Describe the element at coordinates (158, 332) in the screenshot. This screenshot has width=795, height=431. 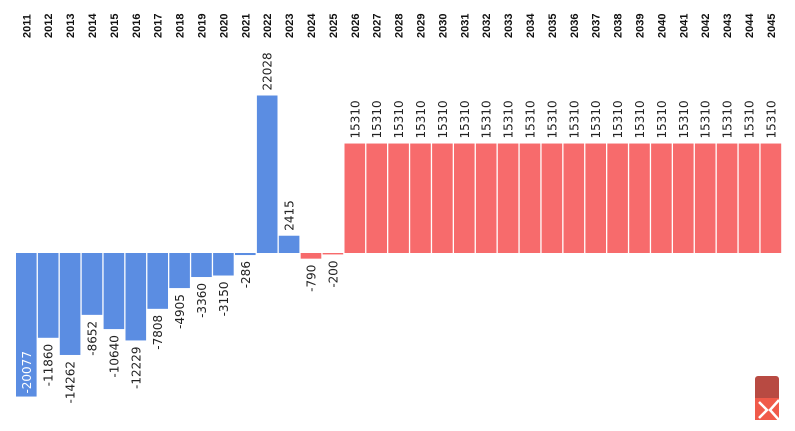
I see `value-label-2017: -7808` at that location.